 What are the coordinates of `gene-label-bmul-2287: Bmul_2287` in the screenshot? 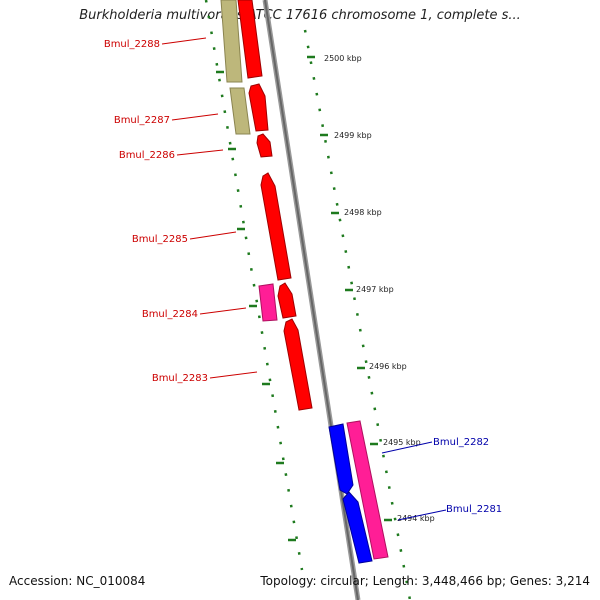 It's located at (142, 120).